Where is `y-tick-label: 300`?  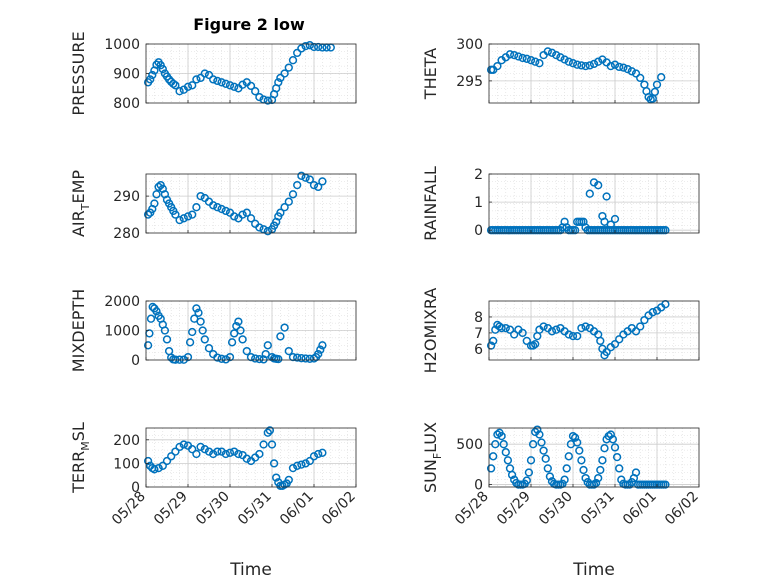 y-tick-label: 300 is located at coordinates (469, 45).